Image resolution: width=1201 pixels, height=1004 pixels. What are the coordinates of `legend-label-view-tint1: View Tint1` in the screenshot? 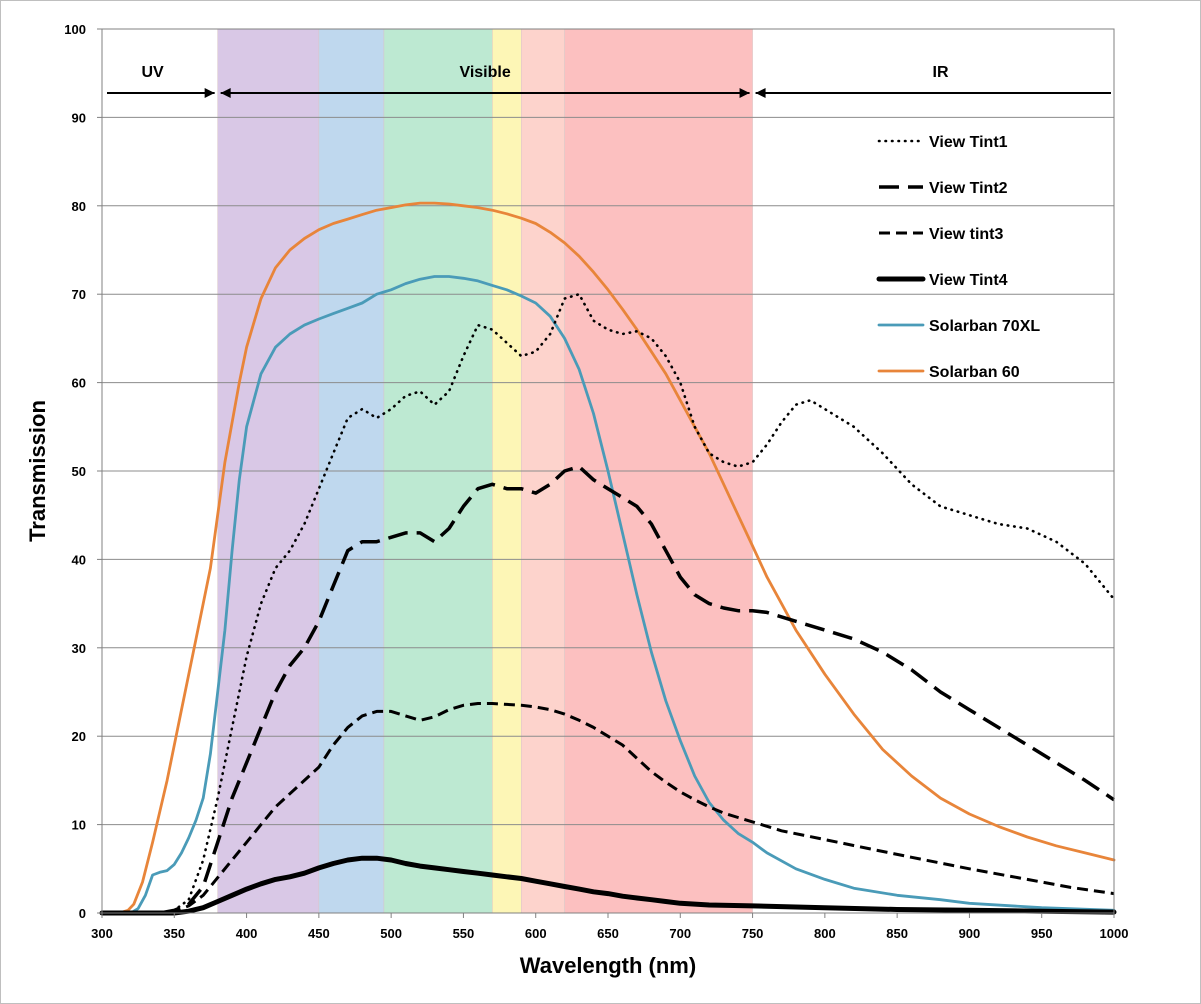 It's located at (968, 142).